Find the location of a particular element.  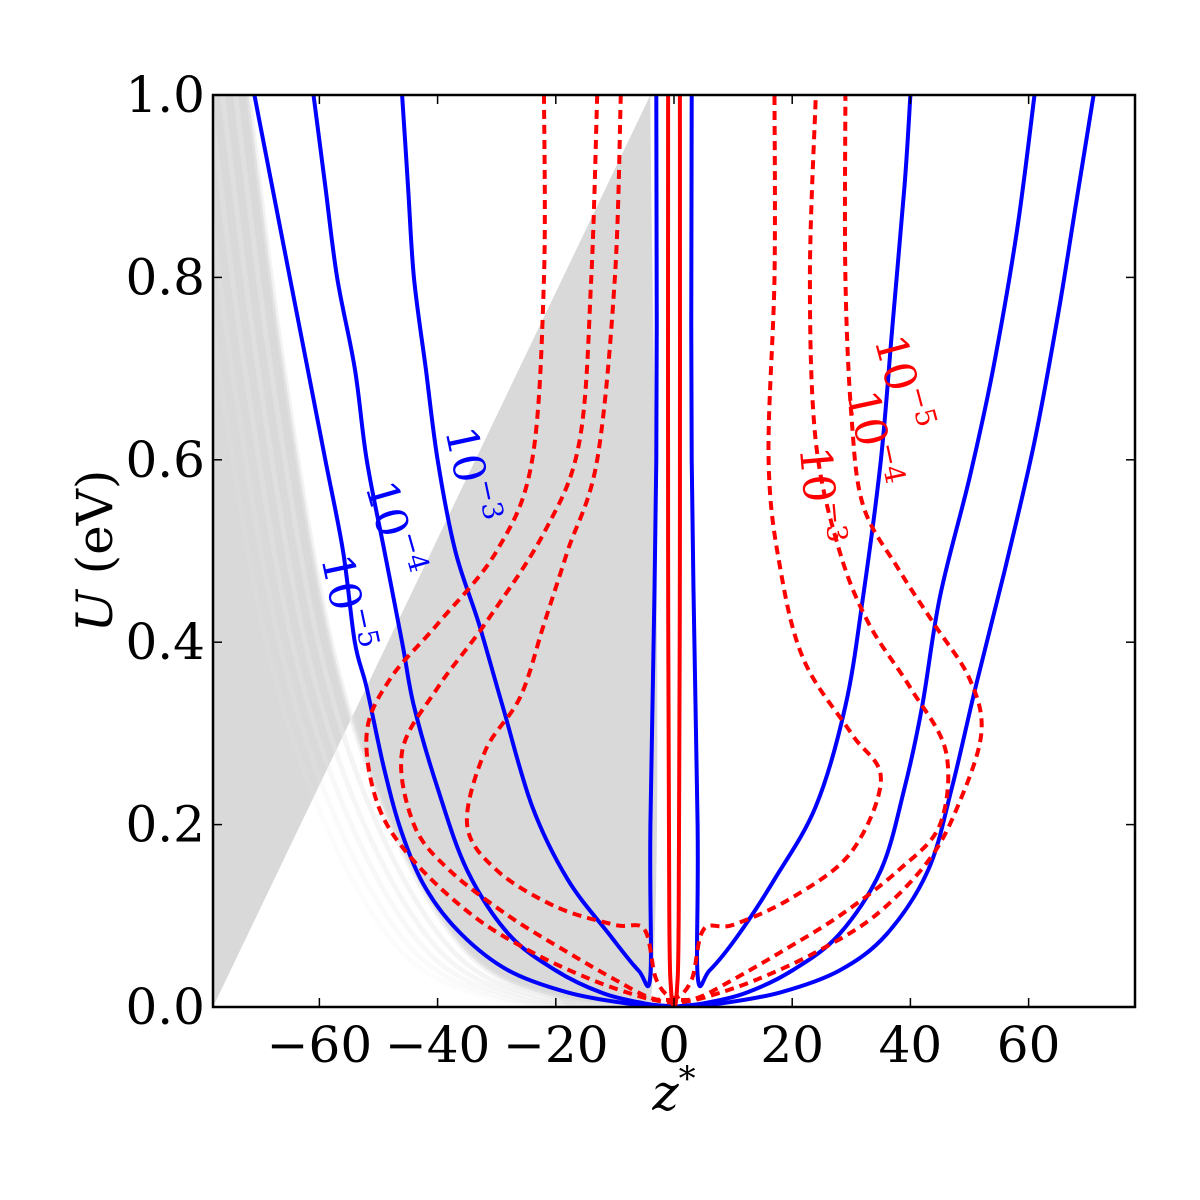

y-tick-label: 0.2 is located at coordinates (165, 825).